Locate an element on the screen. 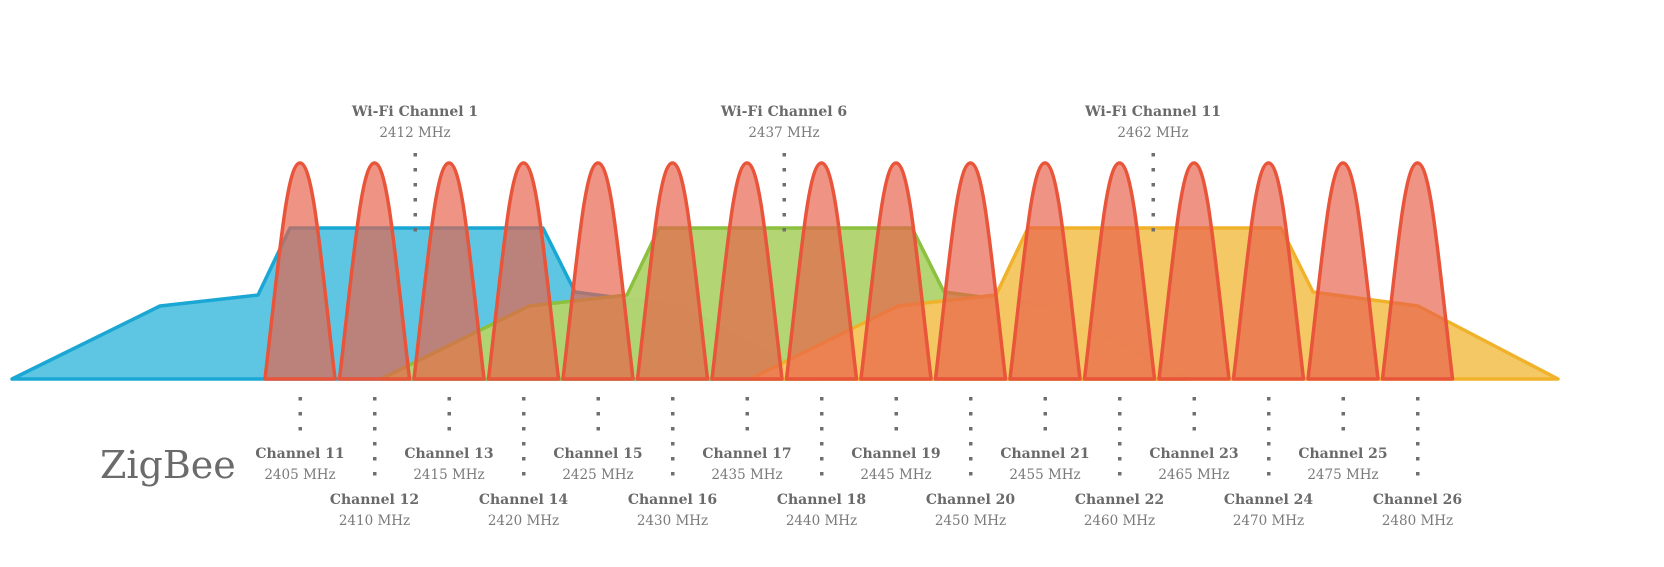 The height and width of the screenshot is (567, 1664). zigbee-channel-label: Channel 15 is located at coordinates (597, 454).